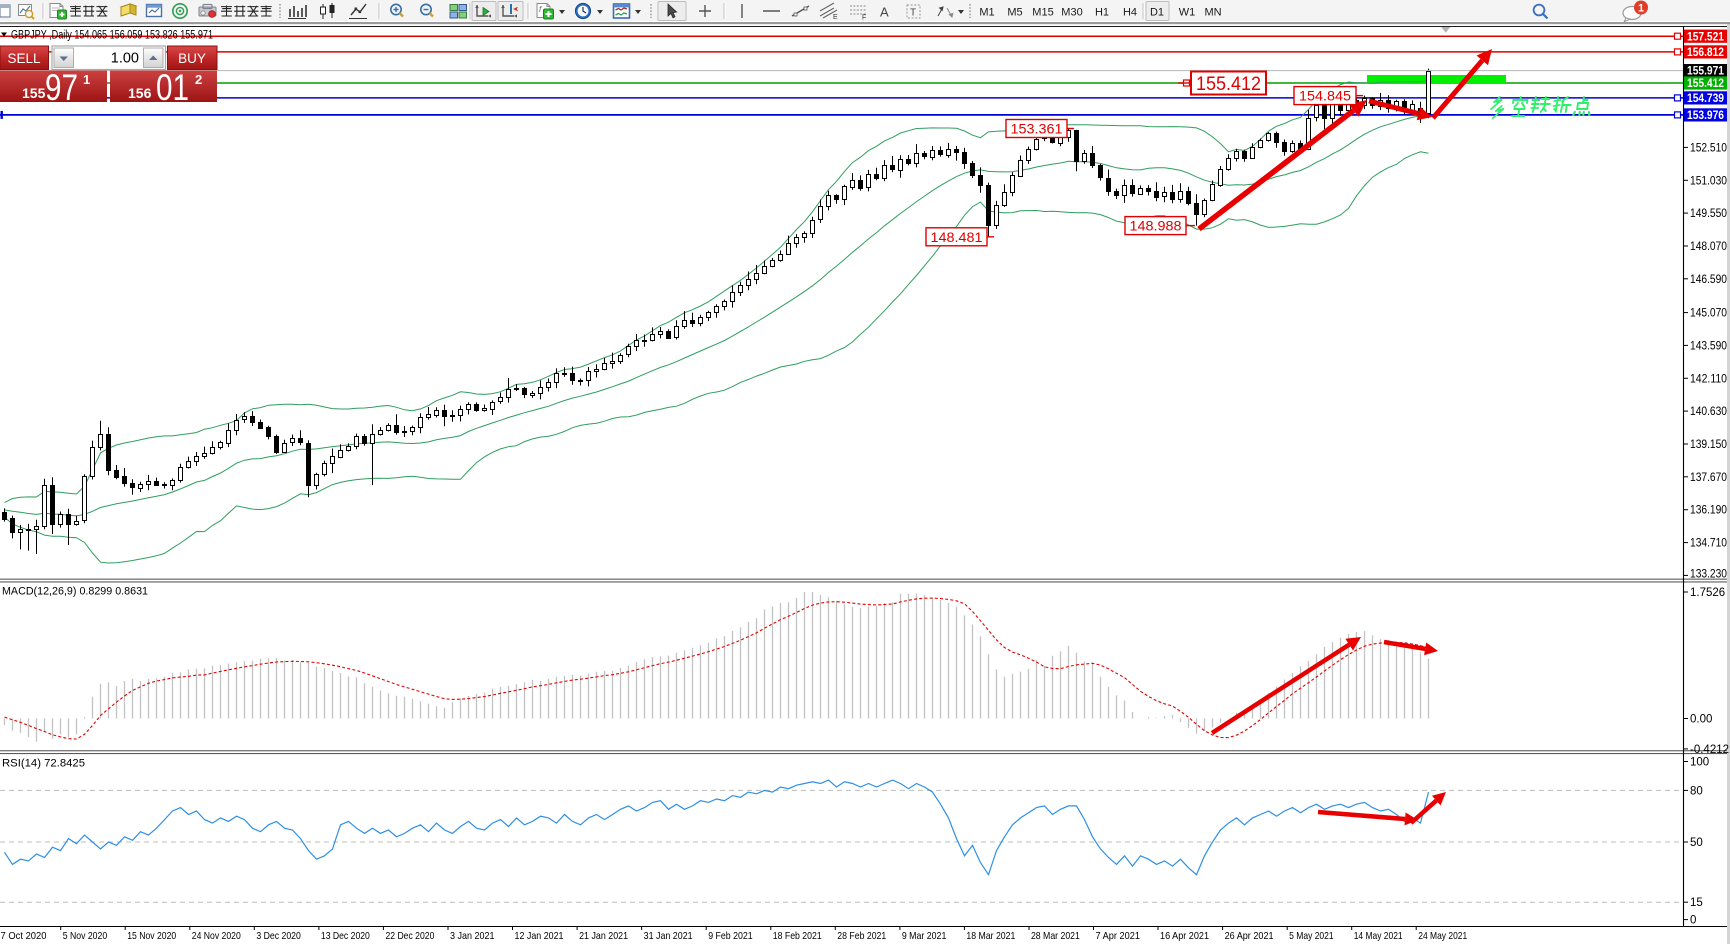 This screenshot has height=944, width=1730. I want to click on svg-text: 153.976, so click(1705, 116).